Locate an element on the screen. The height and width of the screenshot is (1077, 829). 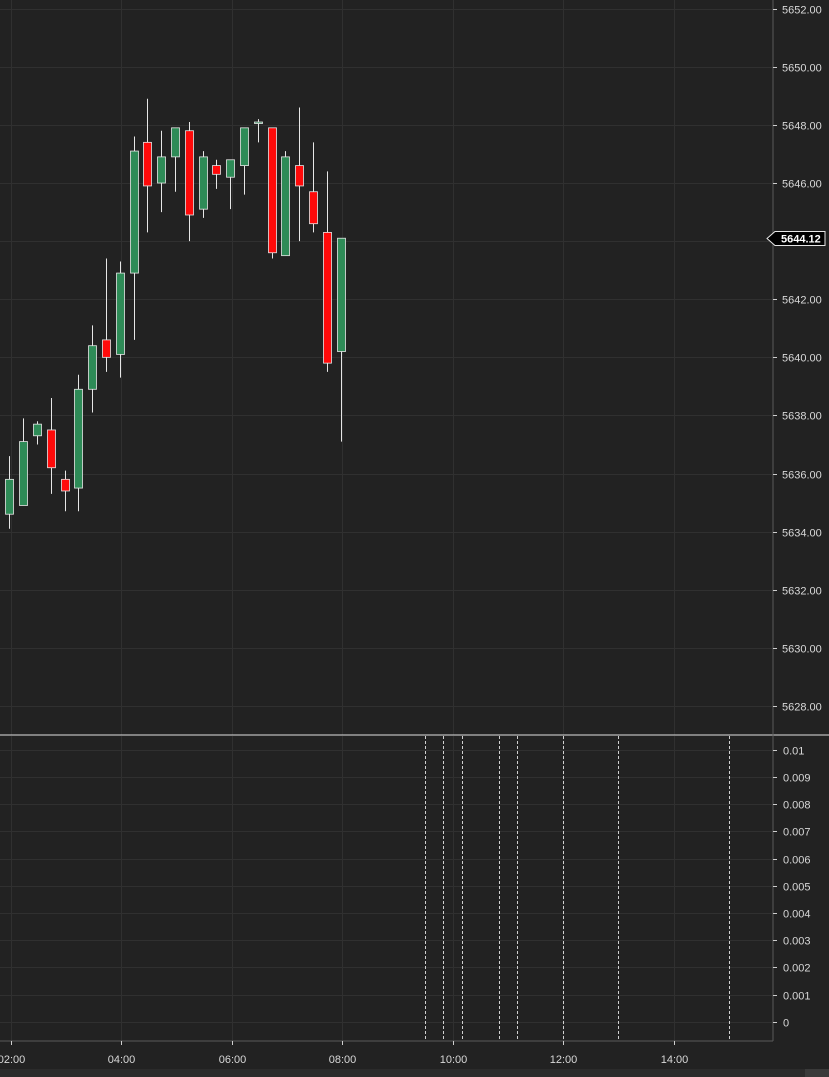
price-tick-label: 5630.00 is located at coordinates (802, 650).